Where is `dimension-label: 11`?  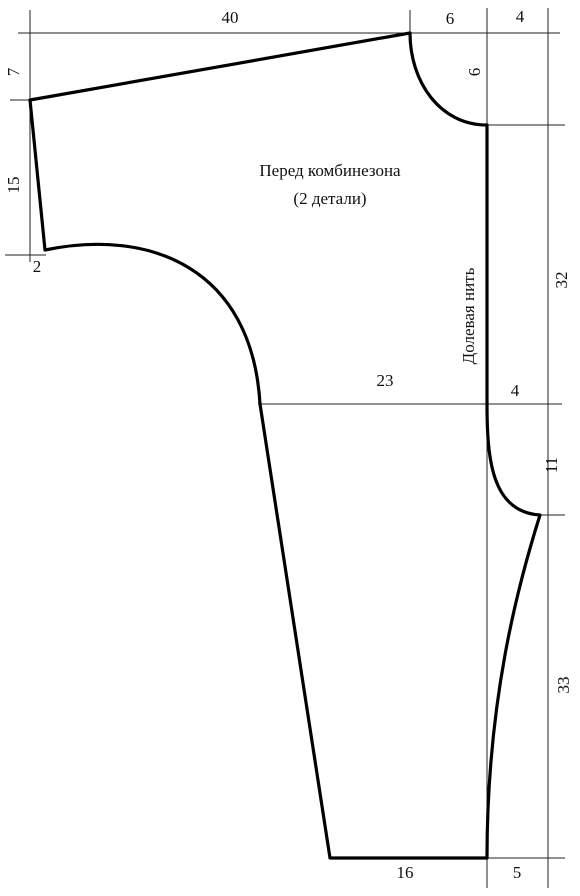 dimension-label: 11 is located at coordinates (551, 465).